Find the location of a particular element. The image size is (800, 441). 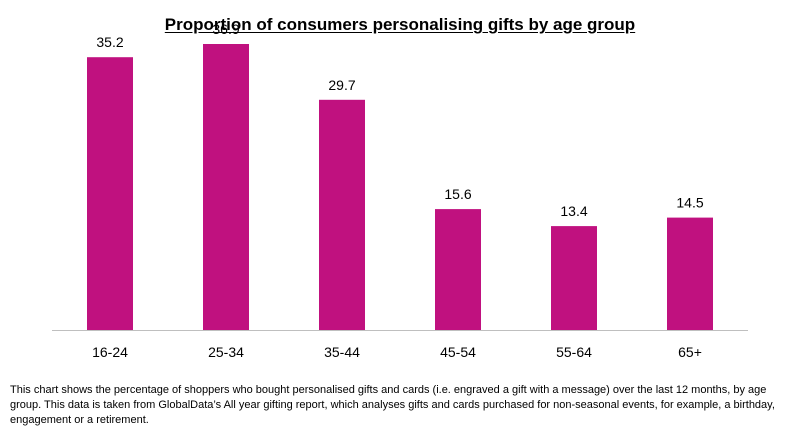

data-label-55-64: 13.4 is located at coordinates (573, 211).